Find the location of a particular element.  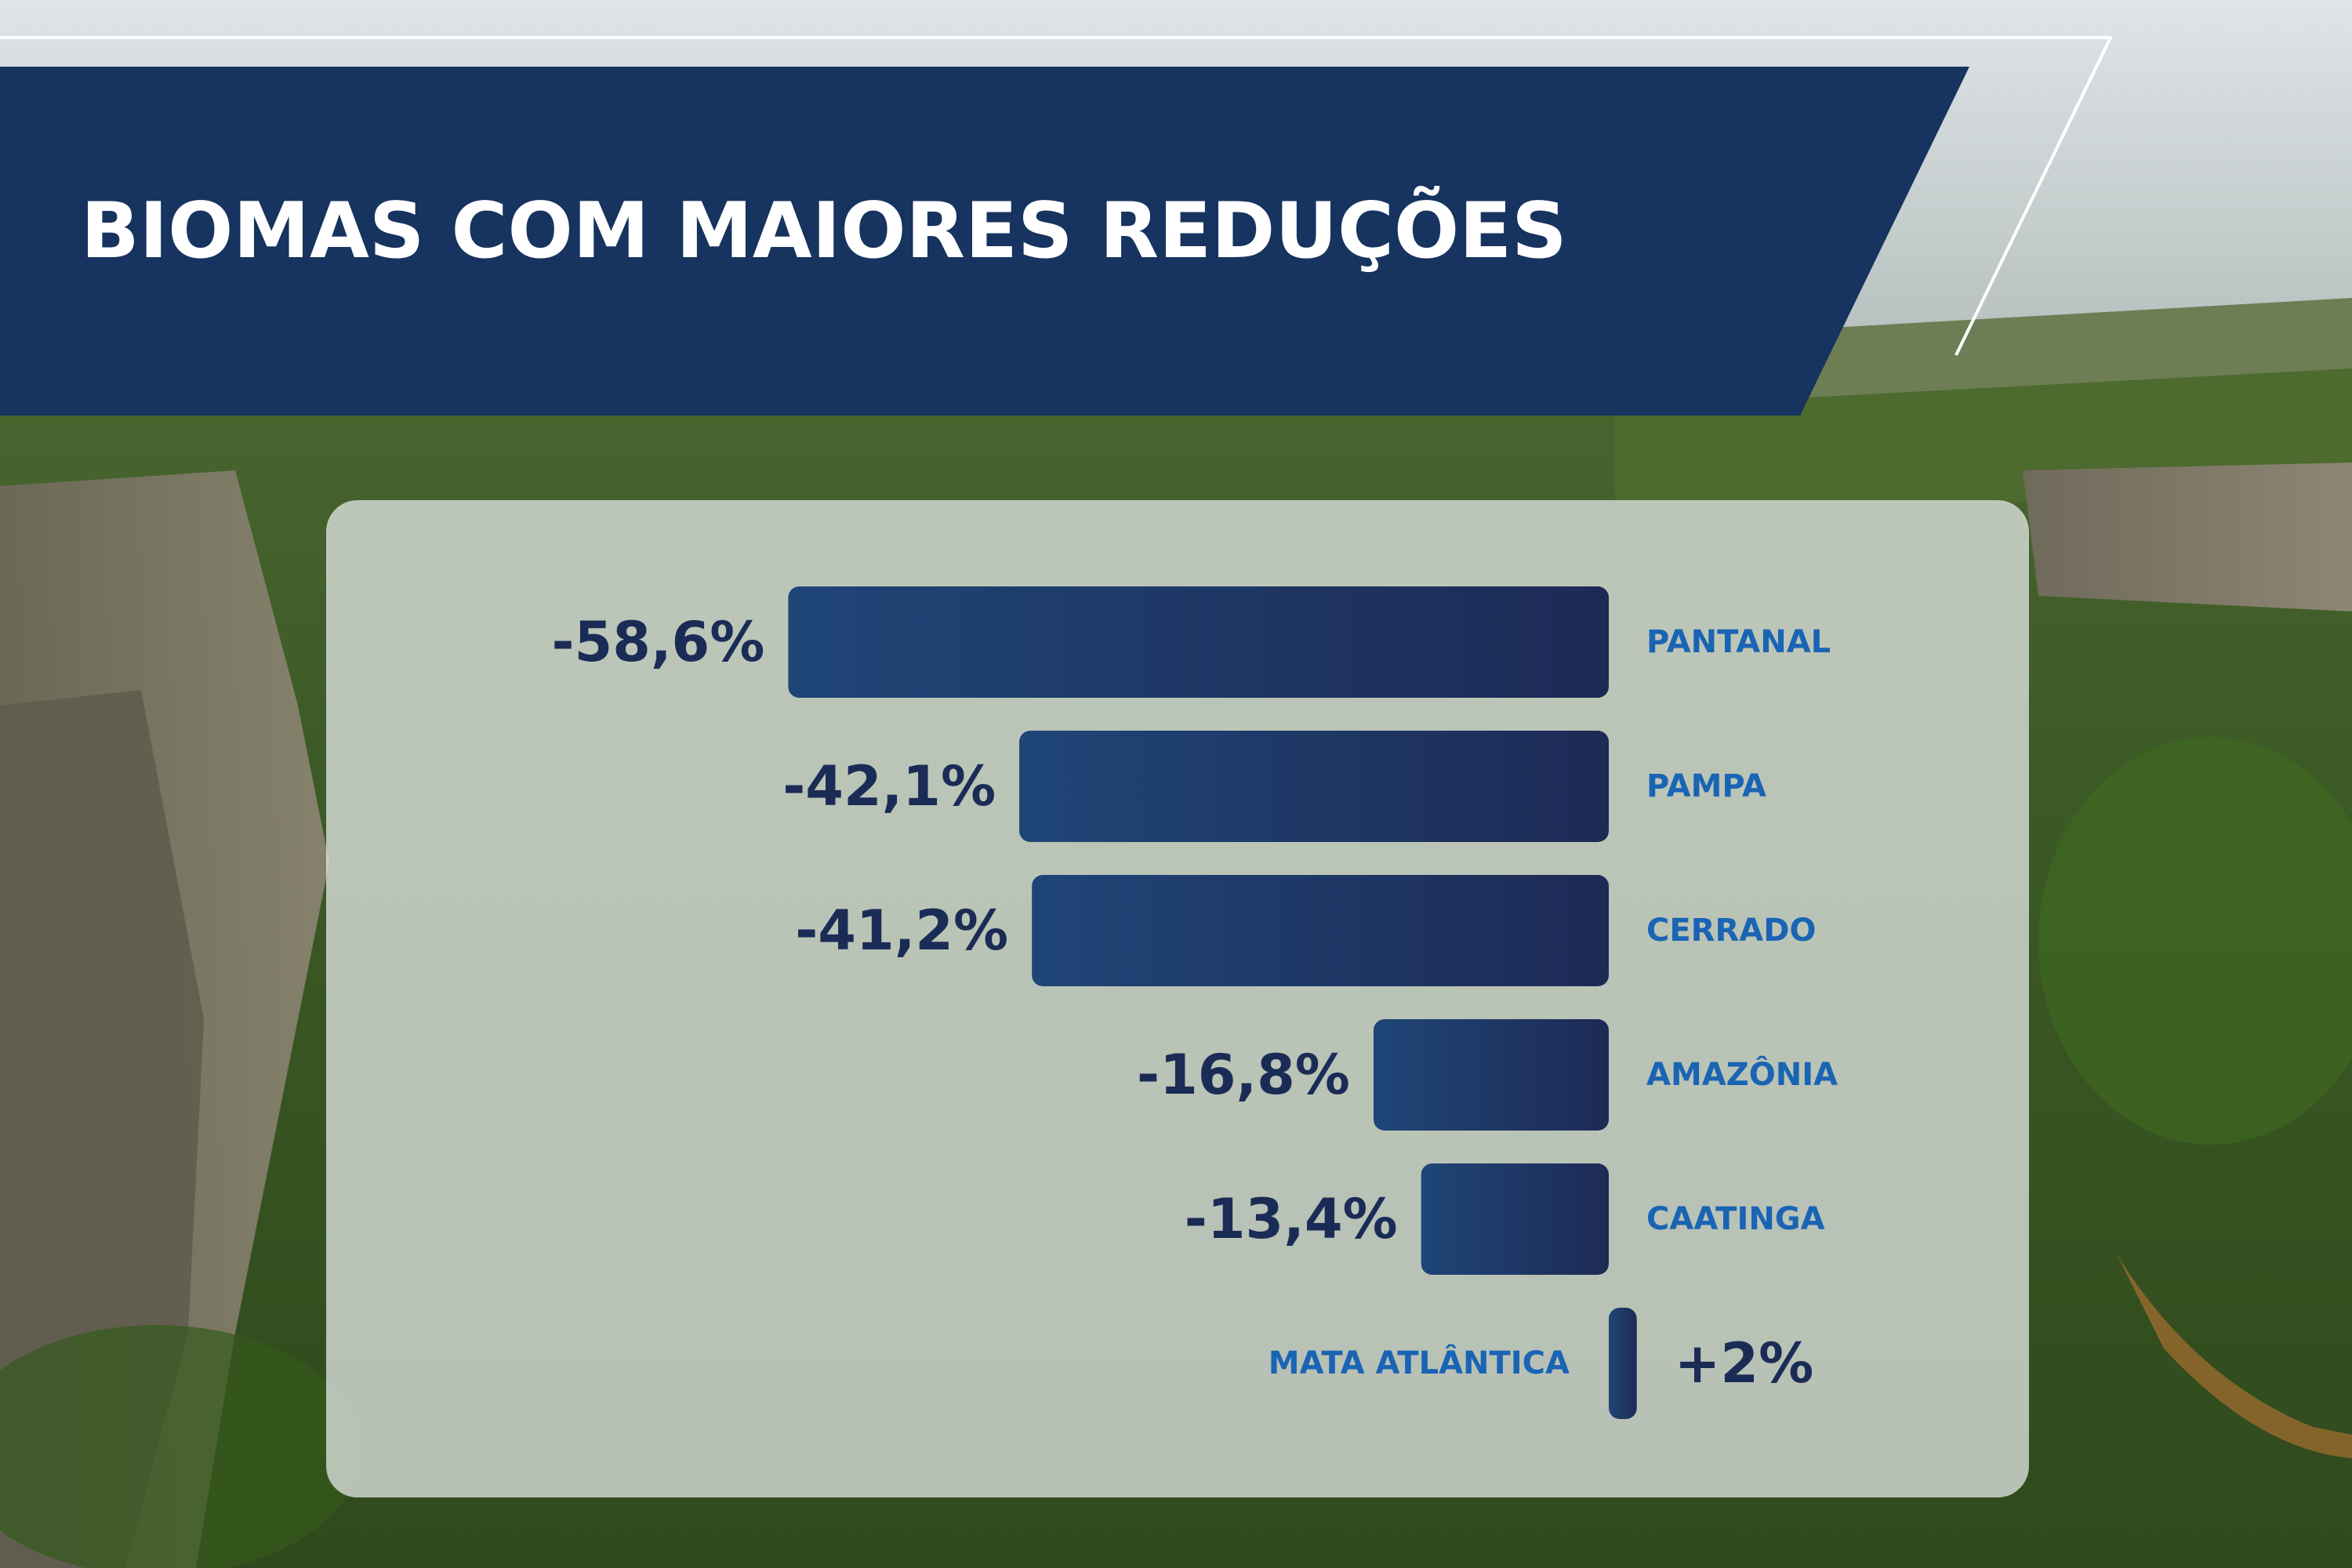

bar-pampa is located at coordinates (1314, 786).